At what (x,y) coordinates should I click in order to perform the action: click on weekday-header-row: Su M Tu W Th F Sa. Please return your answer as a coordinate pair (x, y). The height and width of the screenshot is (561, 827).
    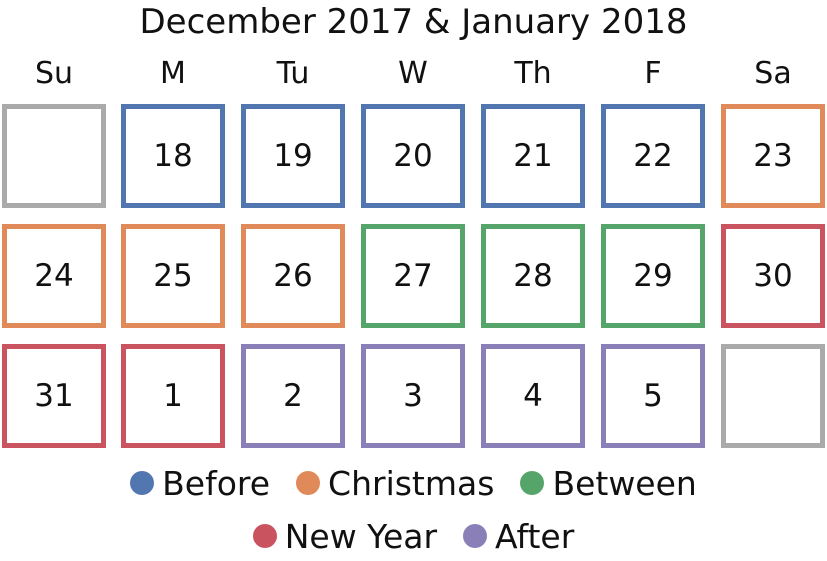
    Looking at the image, I should click on (413, 74).